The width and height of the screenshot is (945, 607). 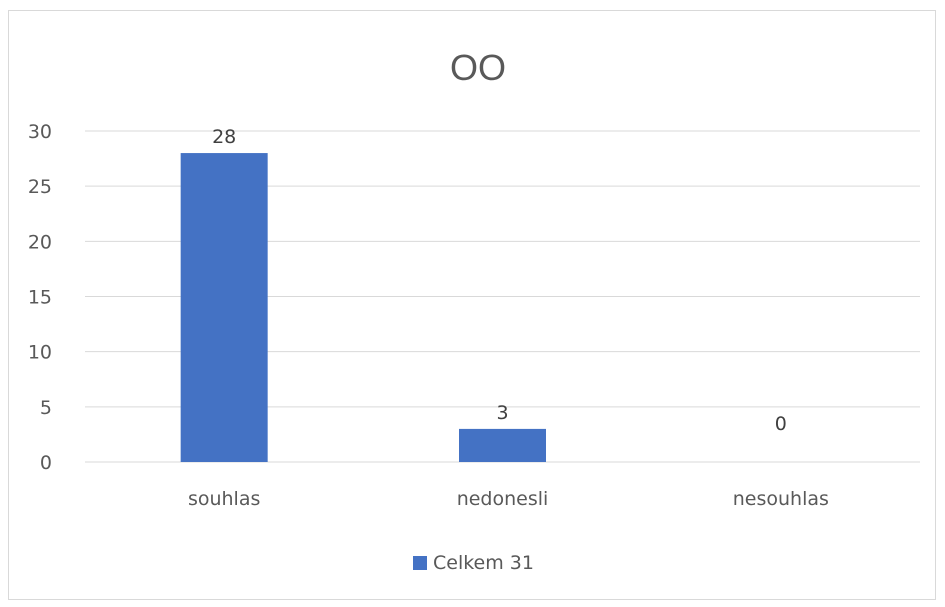 What do you see at coordinates (781, 424) in the screenshot?
I see `data-label: 0` at bounding box center [781, 424].